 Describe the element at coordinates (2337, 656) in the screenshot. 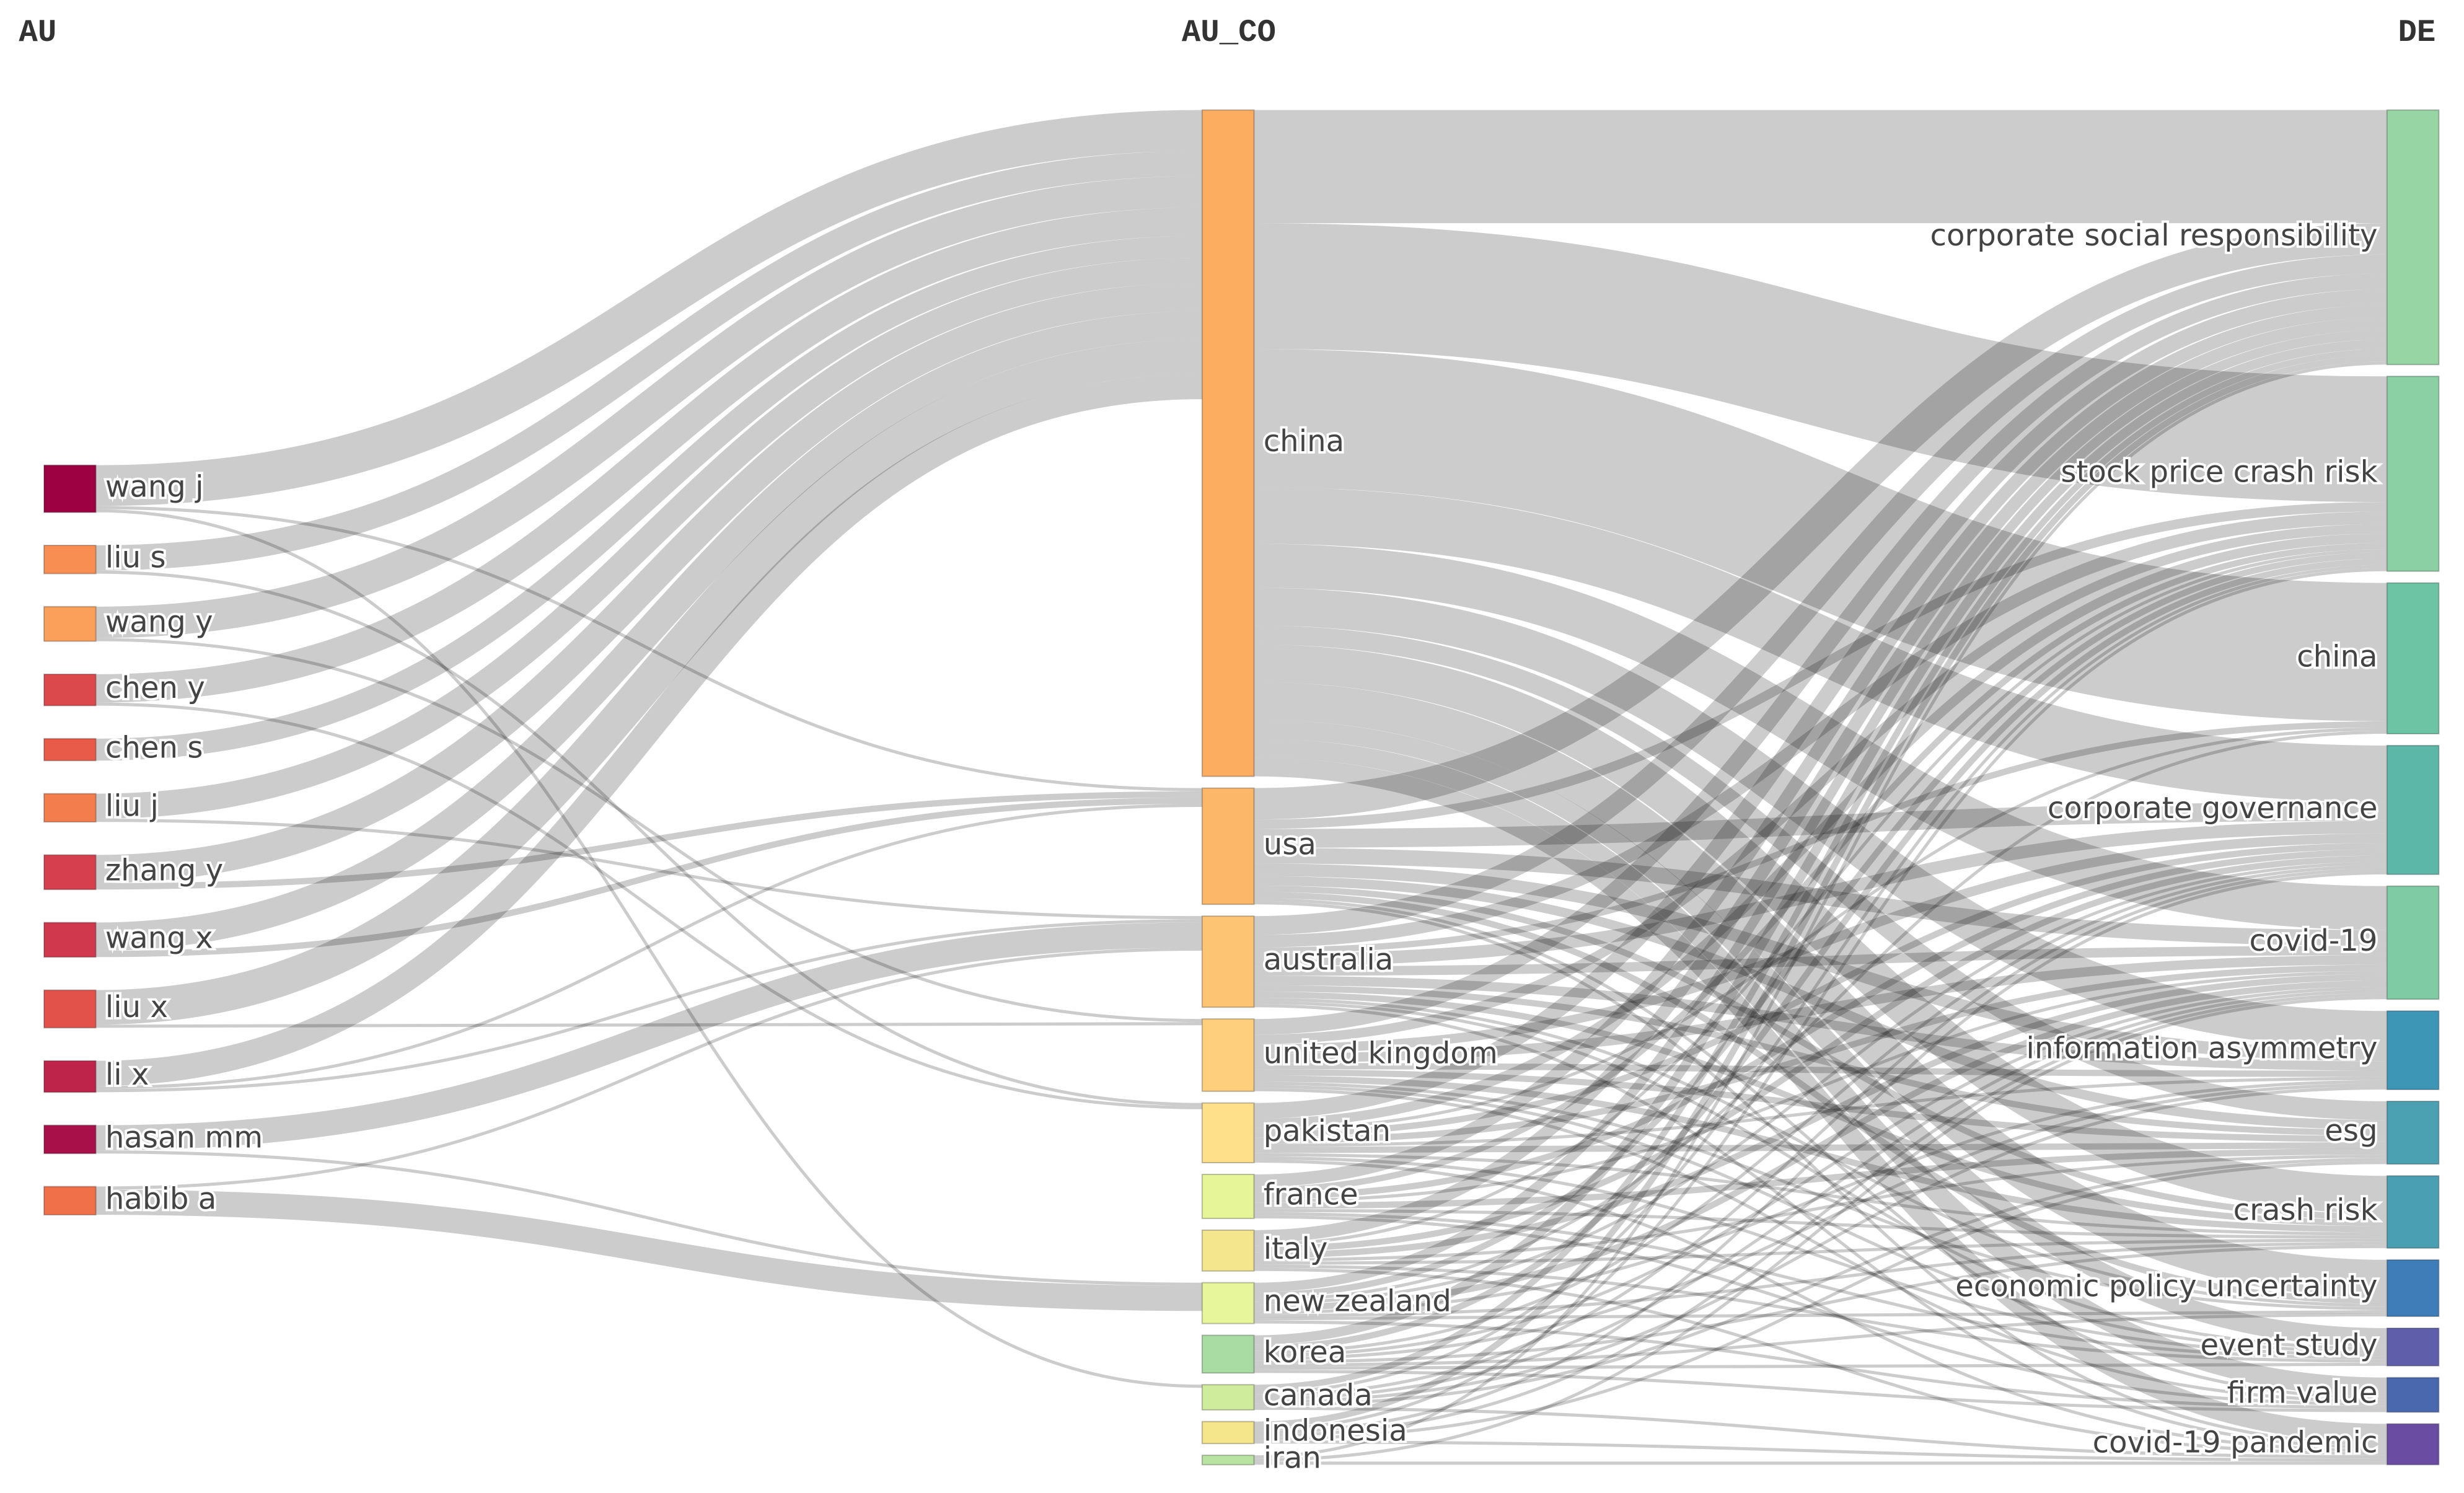

I see `node-label: china` at that location.